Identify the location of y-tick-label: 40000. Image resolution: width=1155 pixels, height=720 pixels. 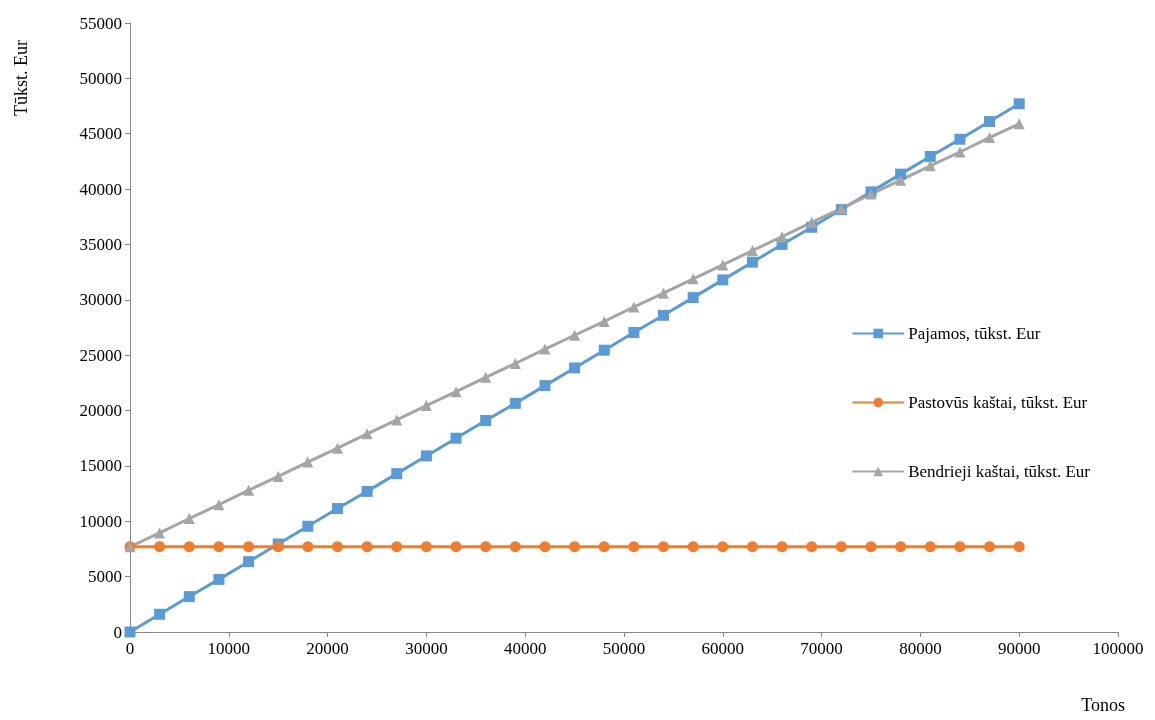
(100, 189).